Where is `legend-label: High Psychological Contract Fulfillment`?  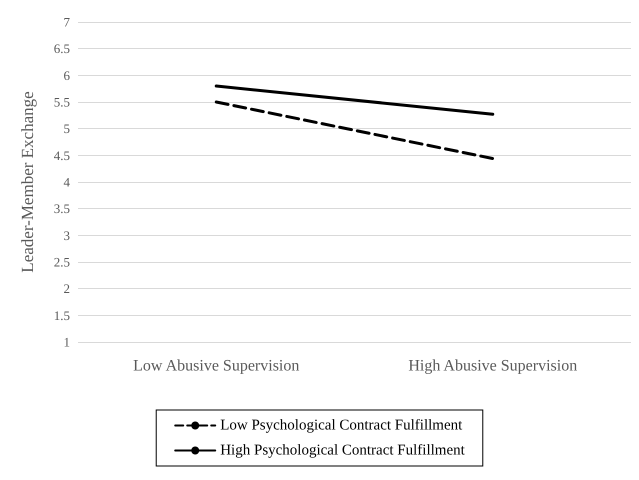
legend-label: High Psychological Contract Fulfillment is located at coordinates (343, 450).